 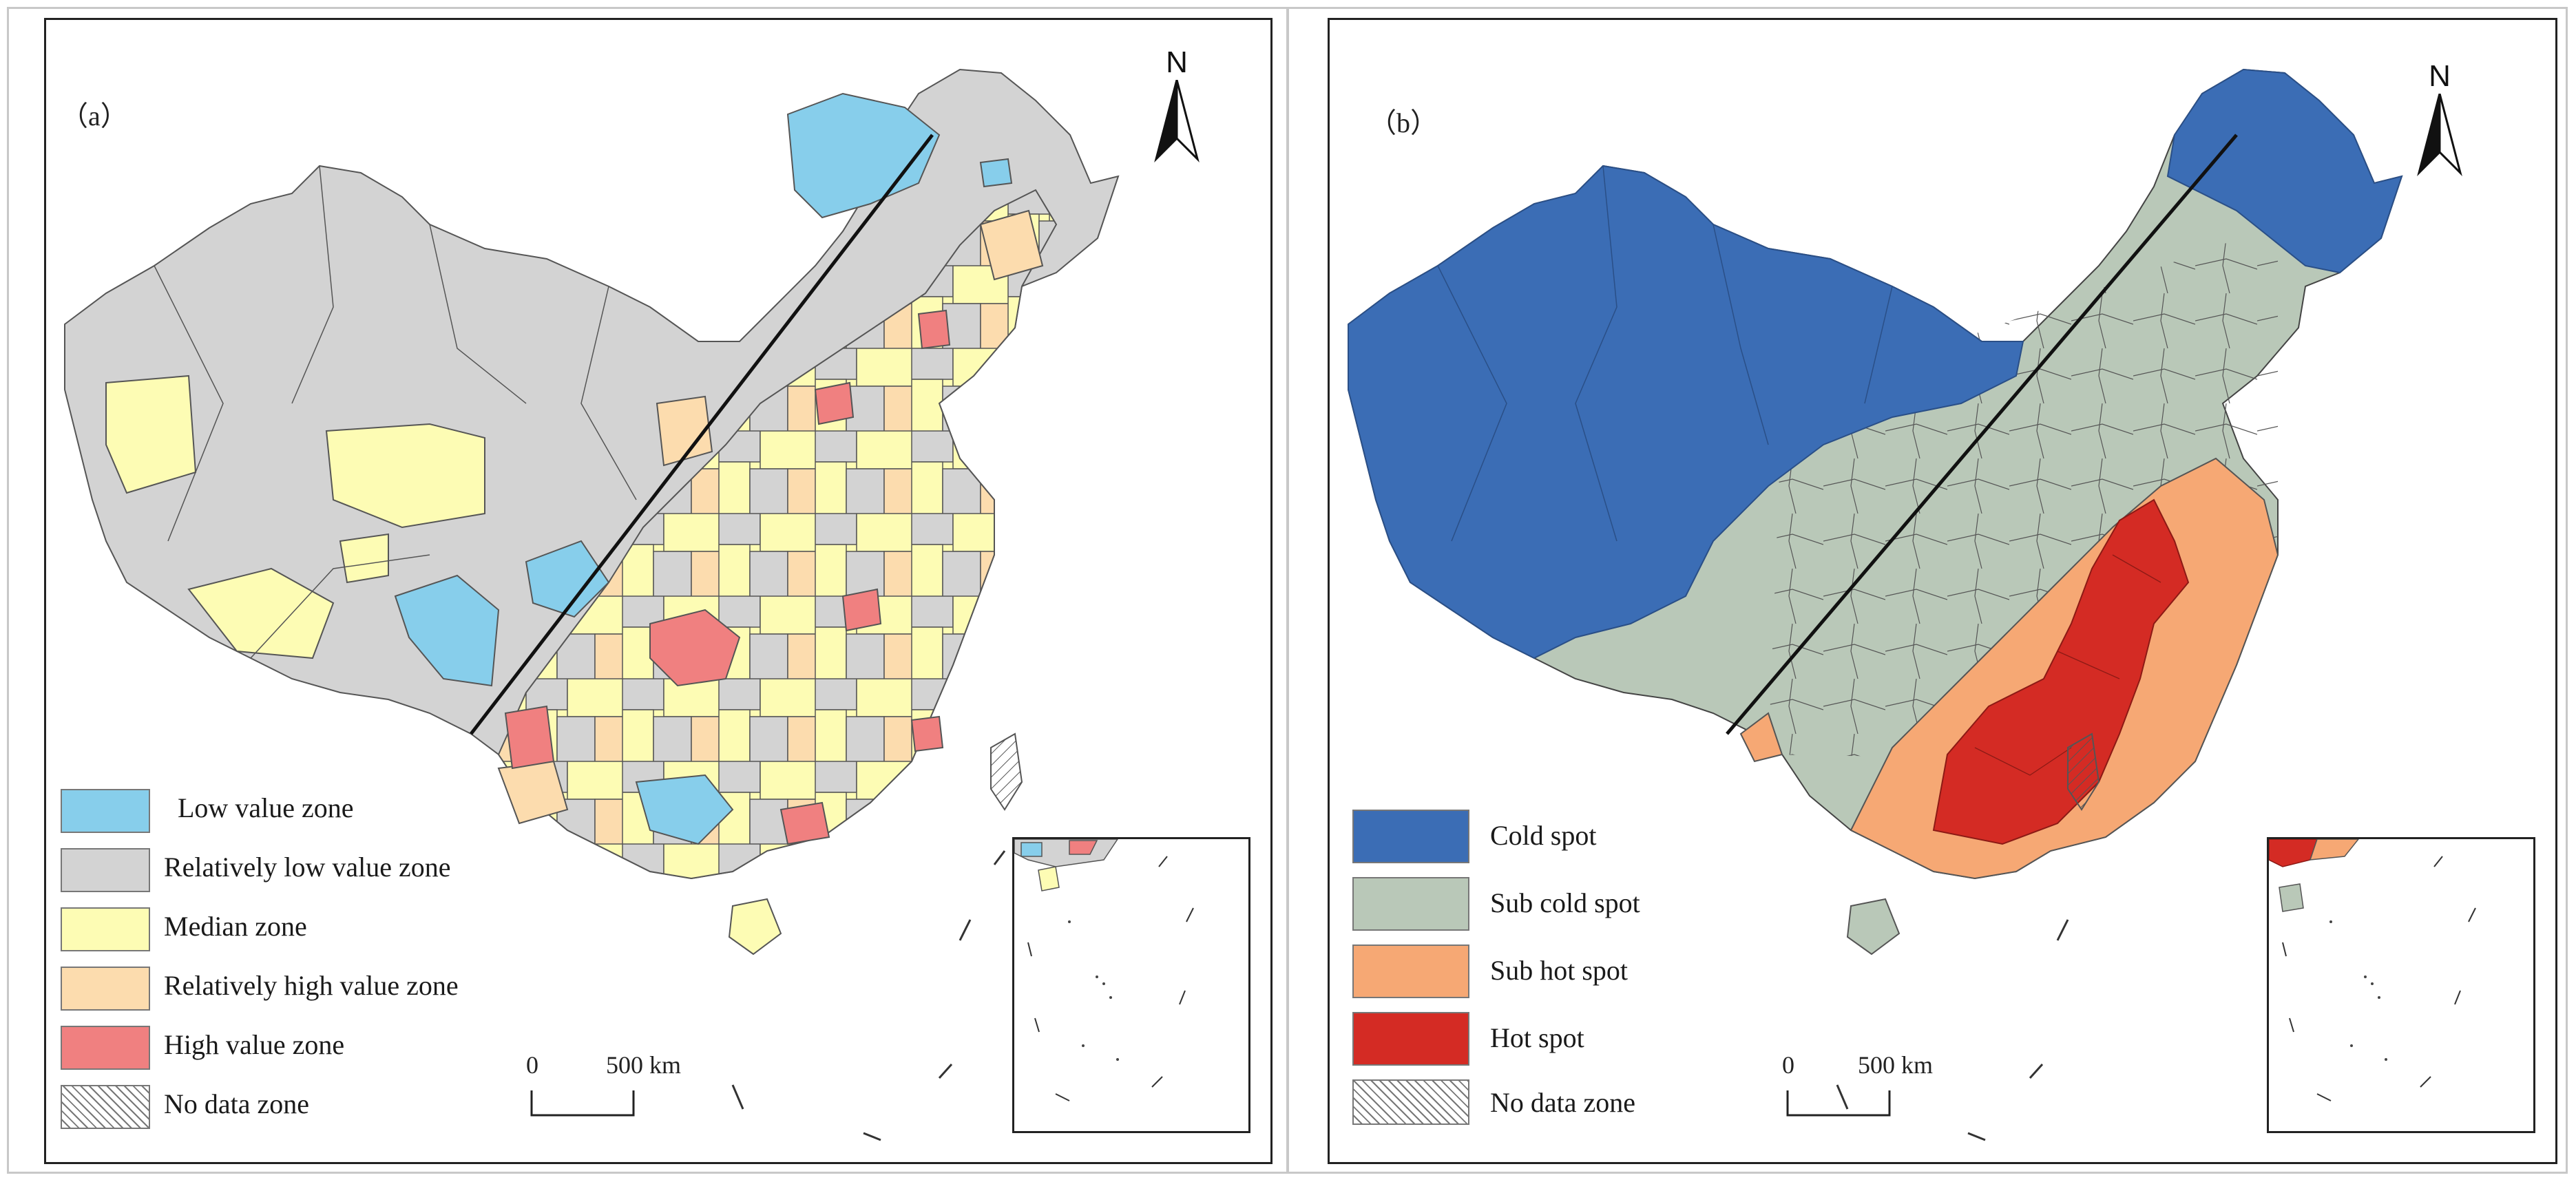 I want to click on legend-label: Median zone, so click(x=235, y=926).